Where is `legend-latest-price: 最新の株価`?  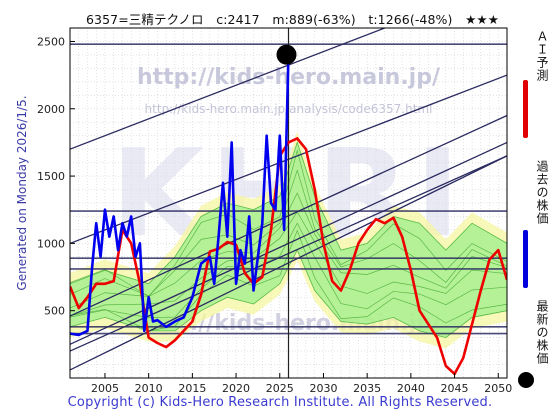 legend-latest-price: 最新の株価 is located at coordinates (536, 345).